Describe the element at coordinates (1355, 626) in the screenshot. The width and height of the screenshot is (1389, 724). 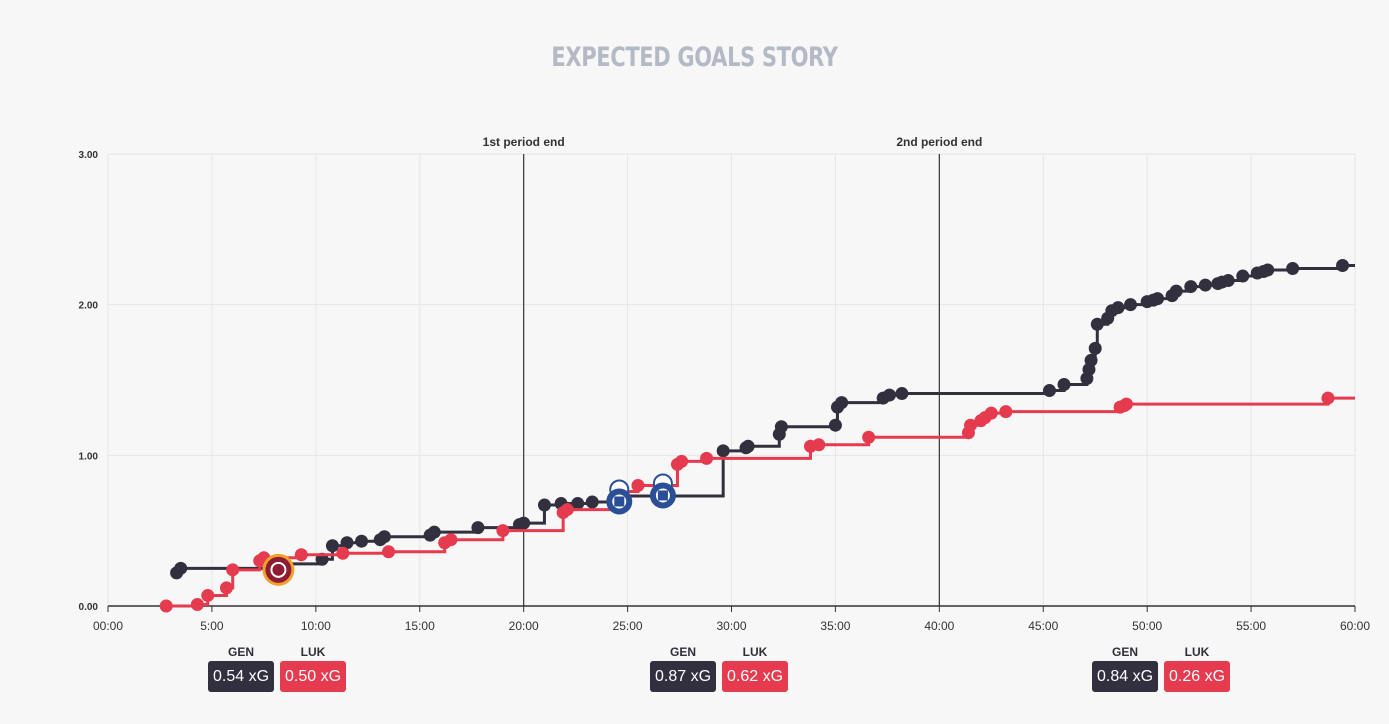
I see `x-tick-label: 60:00` at that location.